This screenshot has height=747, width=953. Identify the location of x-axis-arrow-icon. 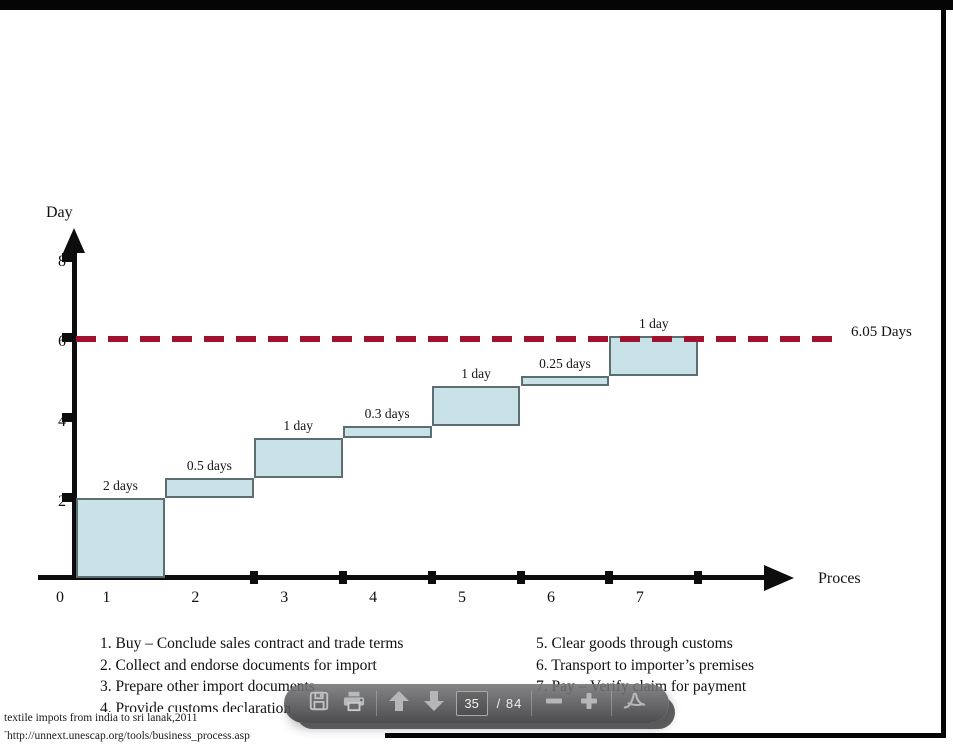
(779, 578).